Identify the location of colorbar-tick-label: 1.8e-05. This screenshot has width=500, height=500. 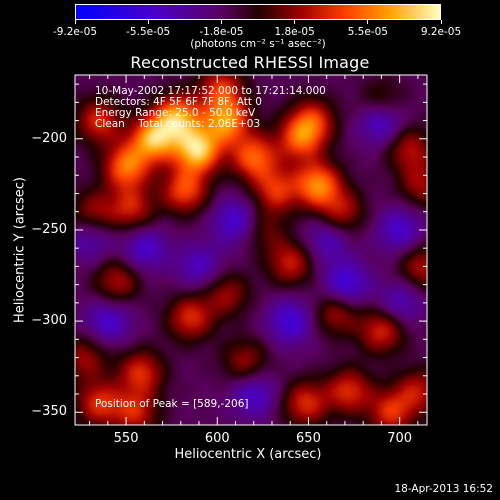
(294, 32).